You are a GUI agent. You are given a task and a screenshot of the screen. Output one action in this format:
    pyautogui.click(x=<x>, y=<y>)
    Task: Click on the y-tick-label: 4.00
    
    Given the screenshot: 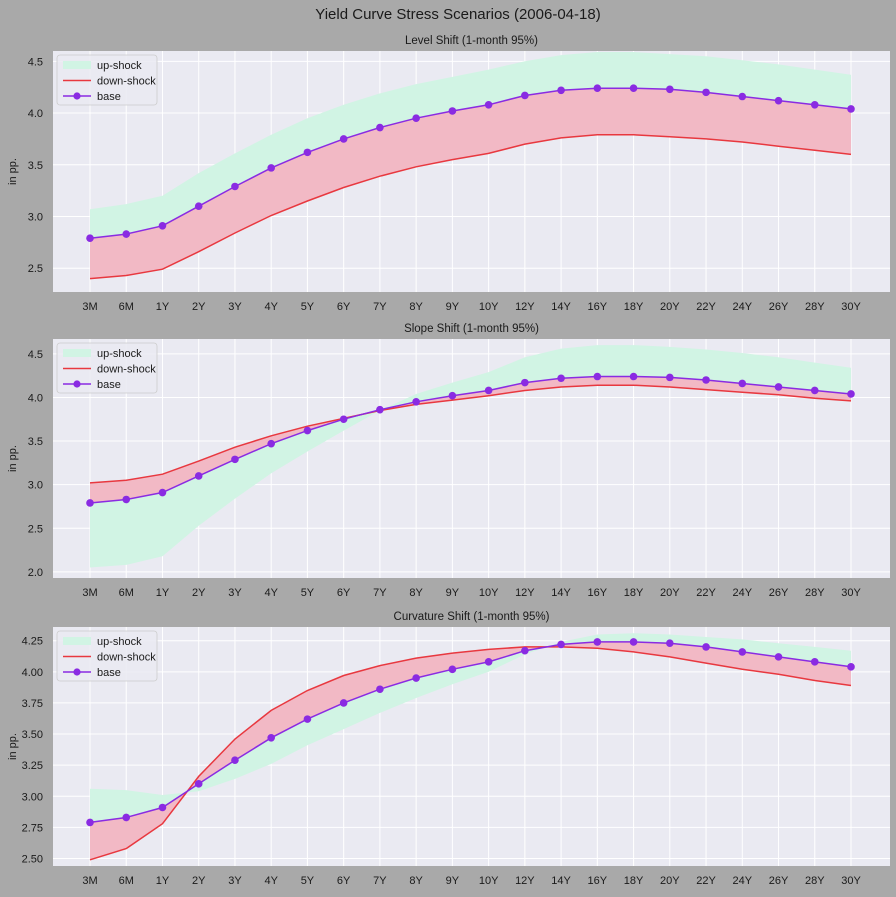 What is the action you would take?
    pyautogui.click(x=32, y=673)
    